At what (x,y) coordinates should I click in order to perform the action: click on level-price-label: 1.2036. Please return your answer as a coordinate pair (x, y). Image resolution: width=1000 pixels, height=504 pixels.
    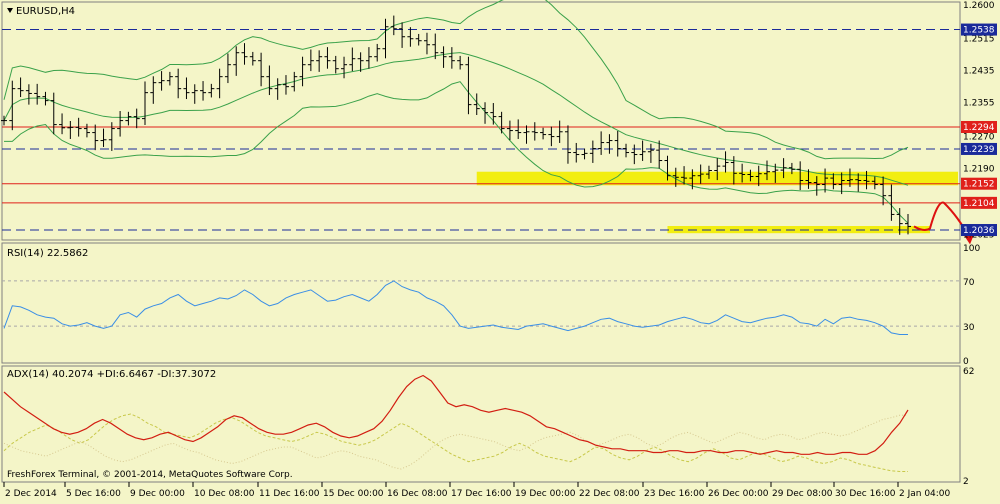
    Looking at the image, I should click on (979, 231).